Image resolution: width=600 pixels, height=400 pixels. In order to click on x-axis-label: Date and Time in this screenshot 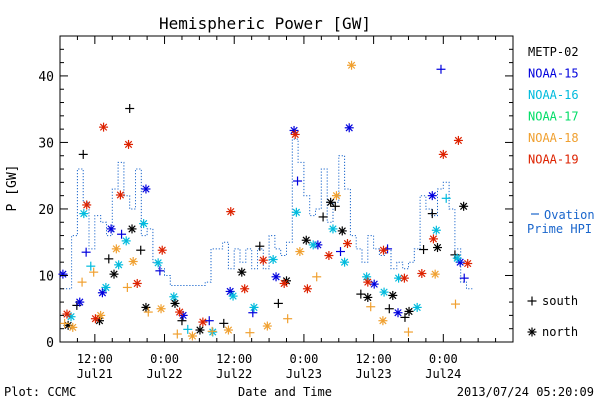, I will do `click(285, 392)`.